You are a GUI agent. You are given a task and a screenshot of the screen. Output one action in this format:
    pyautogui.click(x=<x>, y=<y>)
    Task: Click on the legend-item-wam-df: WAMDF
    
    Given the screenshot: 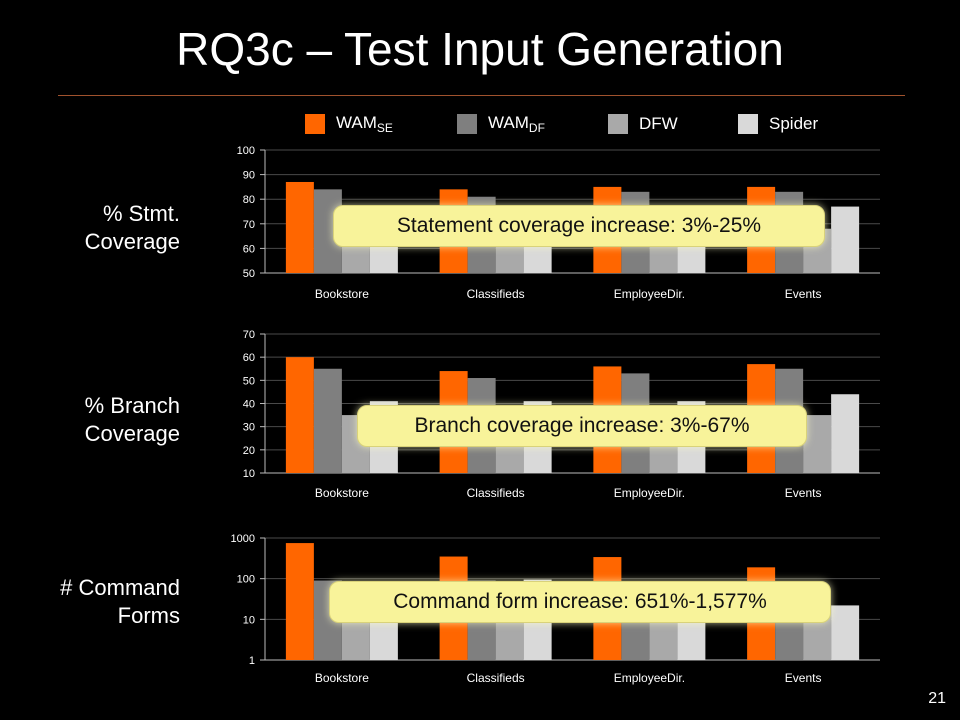 What is the action you would take?
    pyautogui.click(x=501, y=124)
    